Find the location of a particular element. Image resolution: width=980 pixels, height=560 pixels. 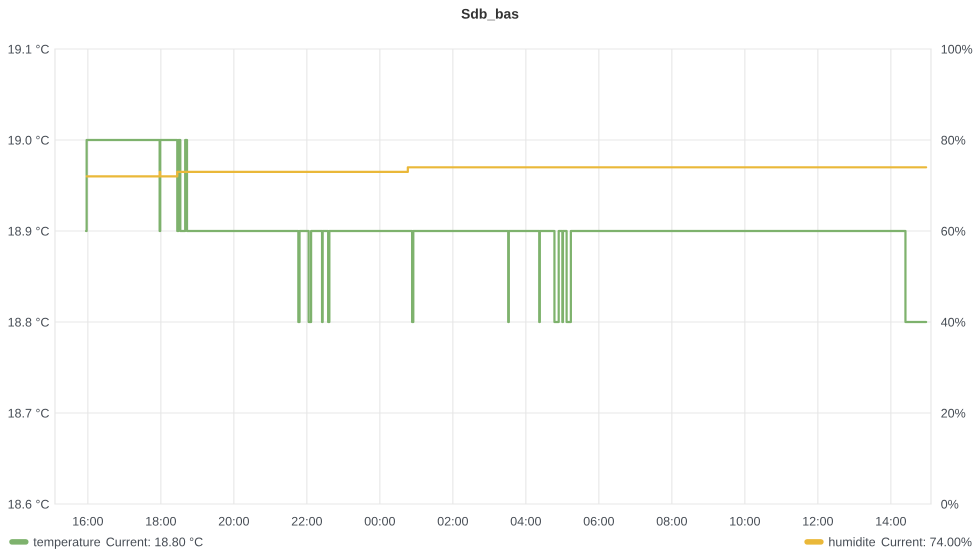

x-tick-label: 22:00 is located at coordinates (307, 521).